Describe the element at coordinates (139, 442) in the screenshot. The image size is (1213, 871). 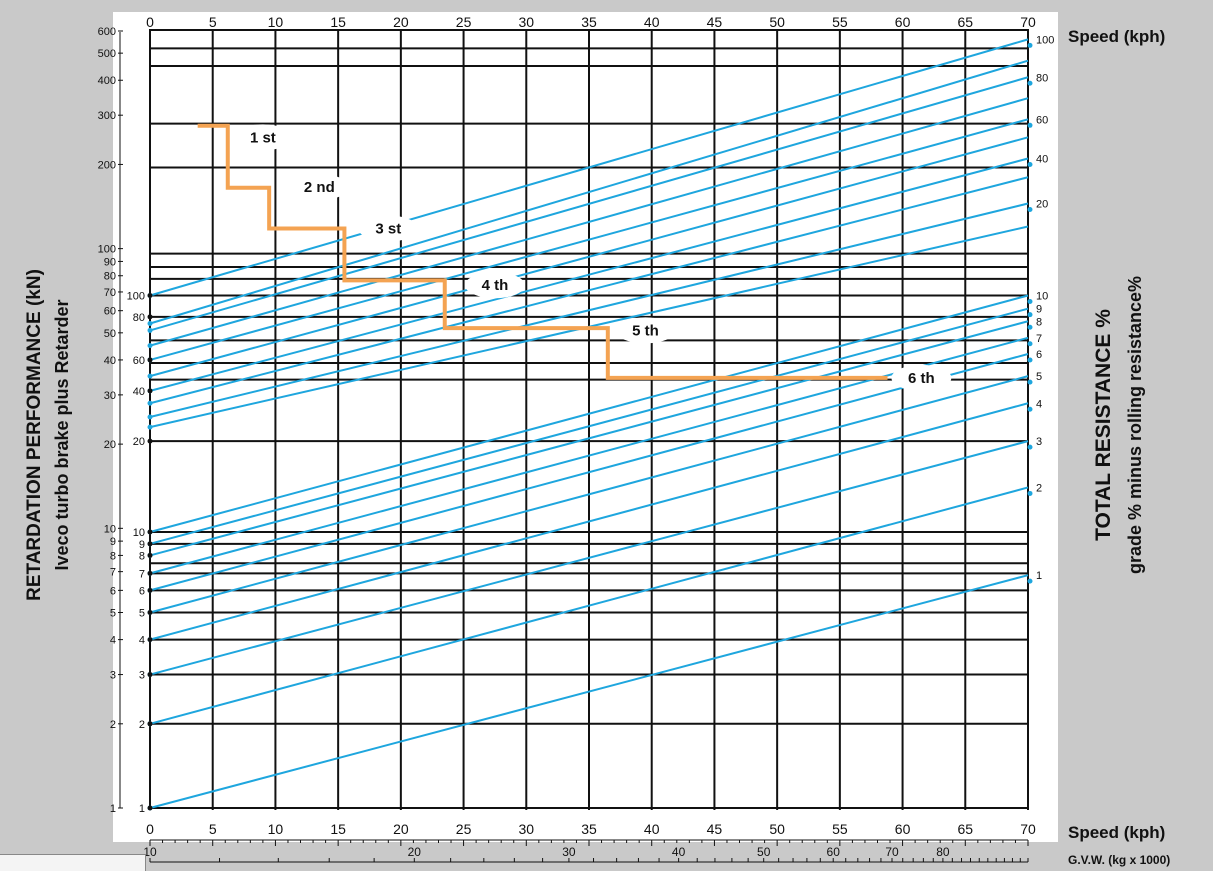
I see `inner-tick-label: 20` at that location.